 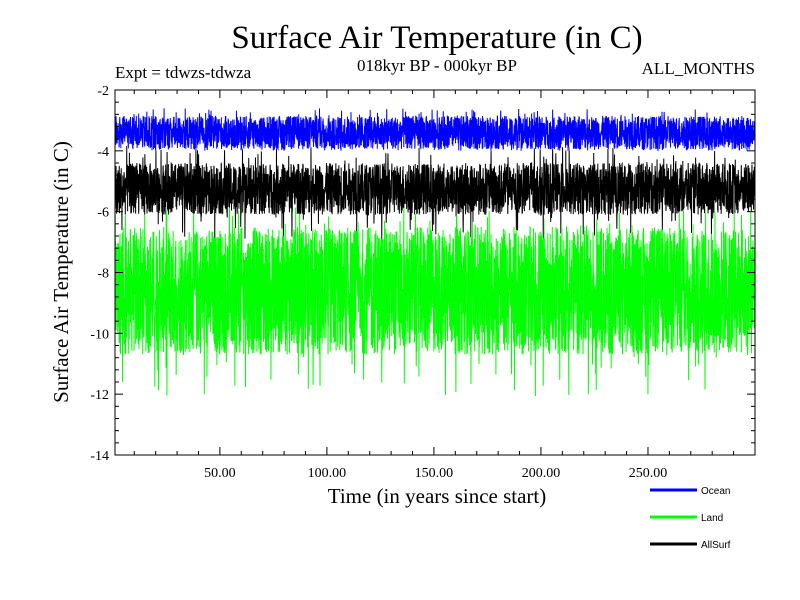 I want to click on x-tick-label: 100.00, so click(x=327, y=473).